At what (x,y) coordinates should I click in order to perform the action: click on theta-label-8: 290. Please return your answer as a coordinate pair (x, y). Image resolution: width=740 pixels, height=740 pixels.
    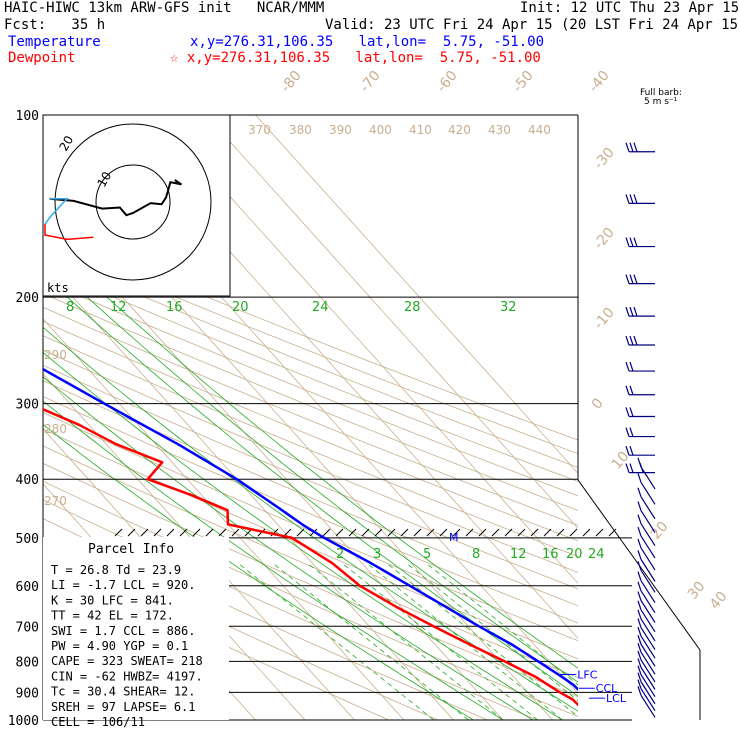
    Looking at the image, I should click on (55, 355).